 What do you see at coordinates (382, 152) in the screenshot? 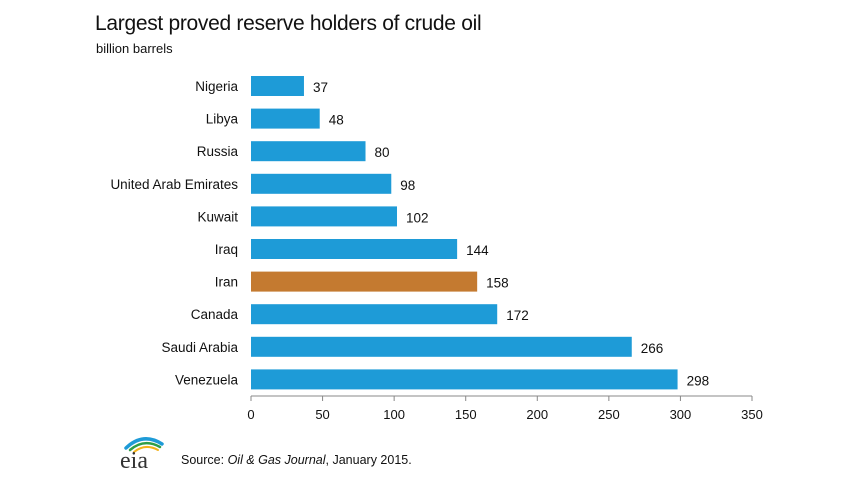
I see `value-label-russia: 80` at bounding box center [382, 152].